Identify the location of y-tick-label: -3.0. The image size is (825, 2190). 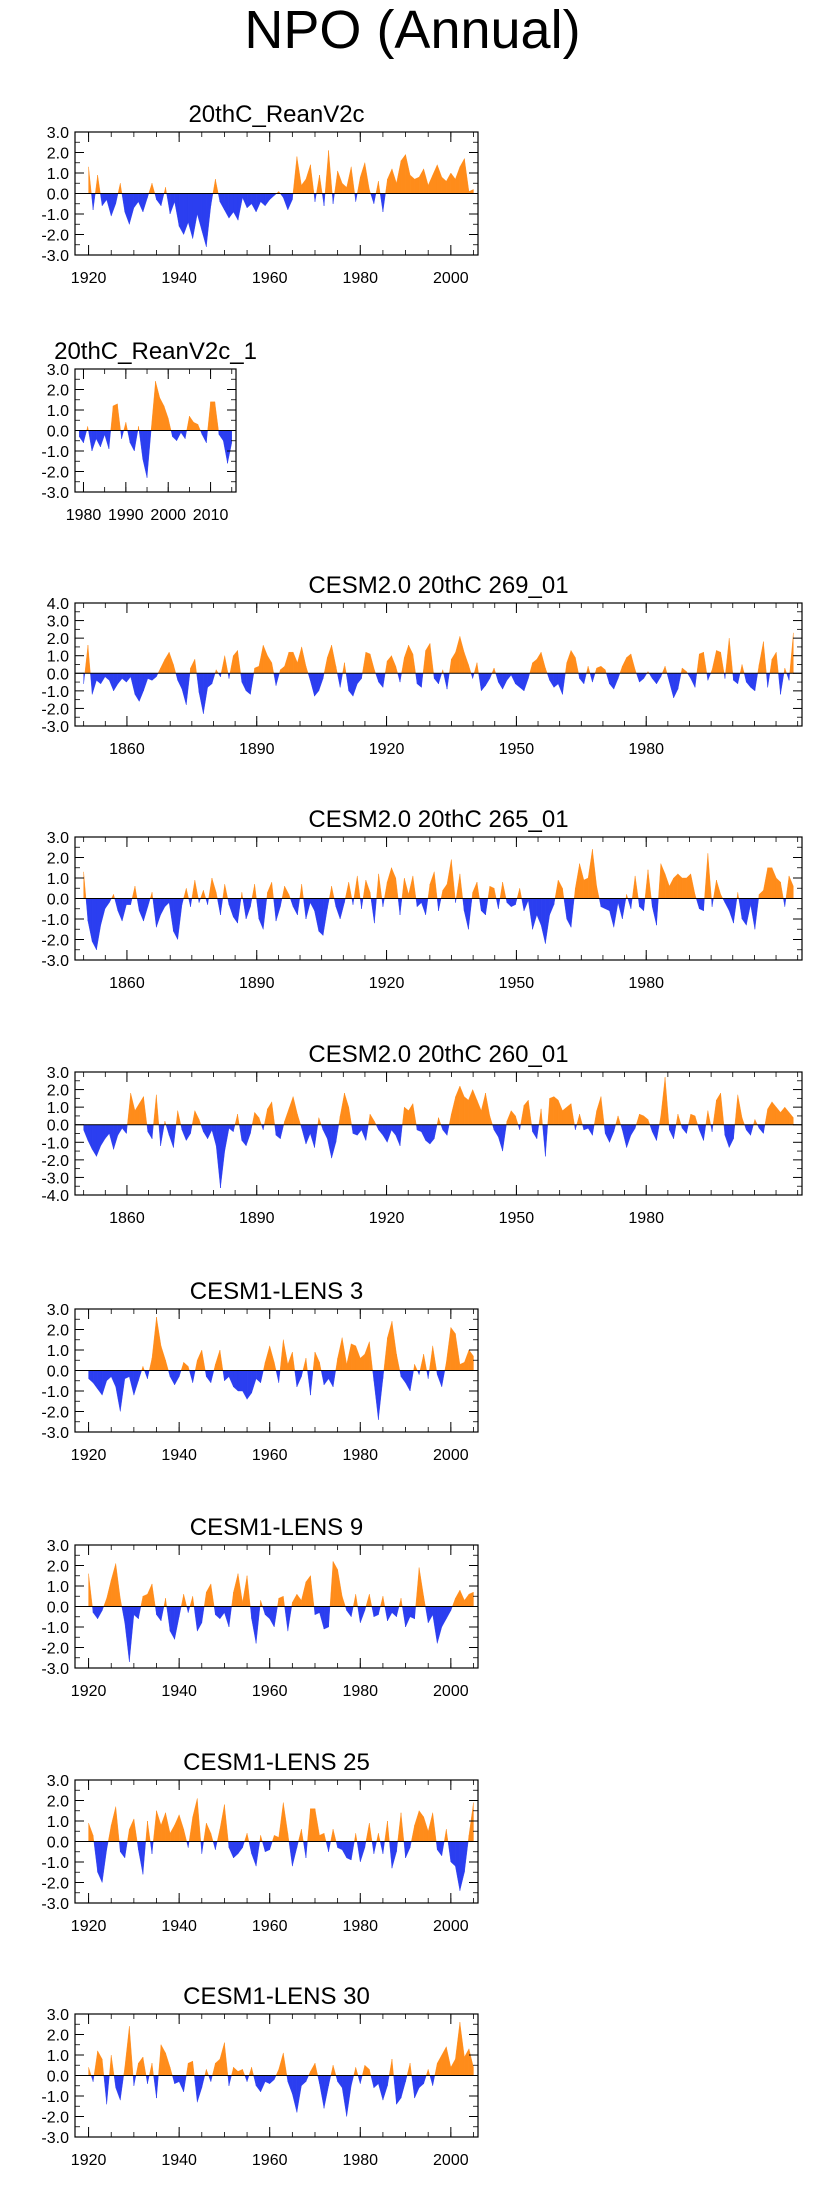
(55, 1178).